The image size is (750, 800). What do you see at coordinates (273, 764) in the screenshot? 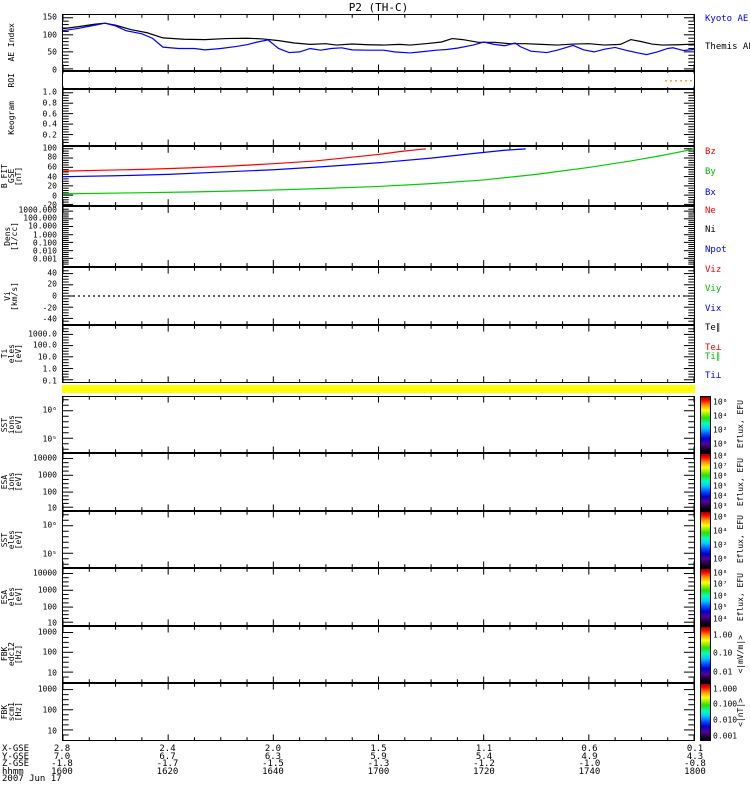
I see `z-gse-value: -1.5` at bounding box center [273, 764].